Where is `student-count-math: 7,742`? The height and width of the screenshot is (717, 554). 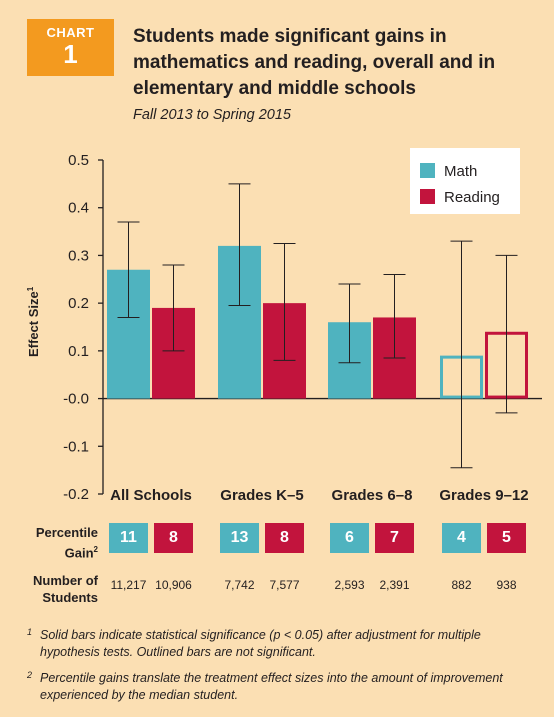
student-count-math: 7,742 is located at coordinates (239, 585).